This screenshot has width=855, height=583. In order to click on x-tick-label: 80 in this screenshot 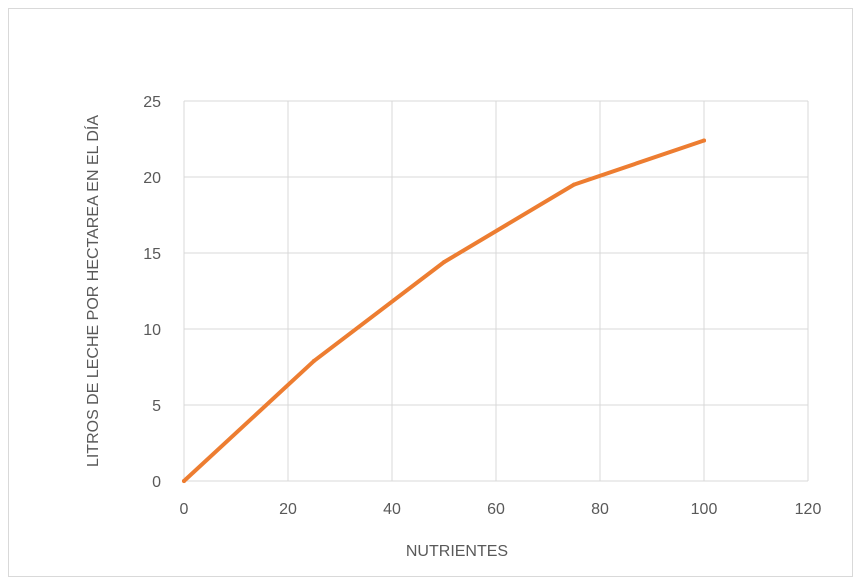, I will do `click(600, 509)`.